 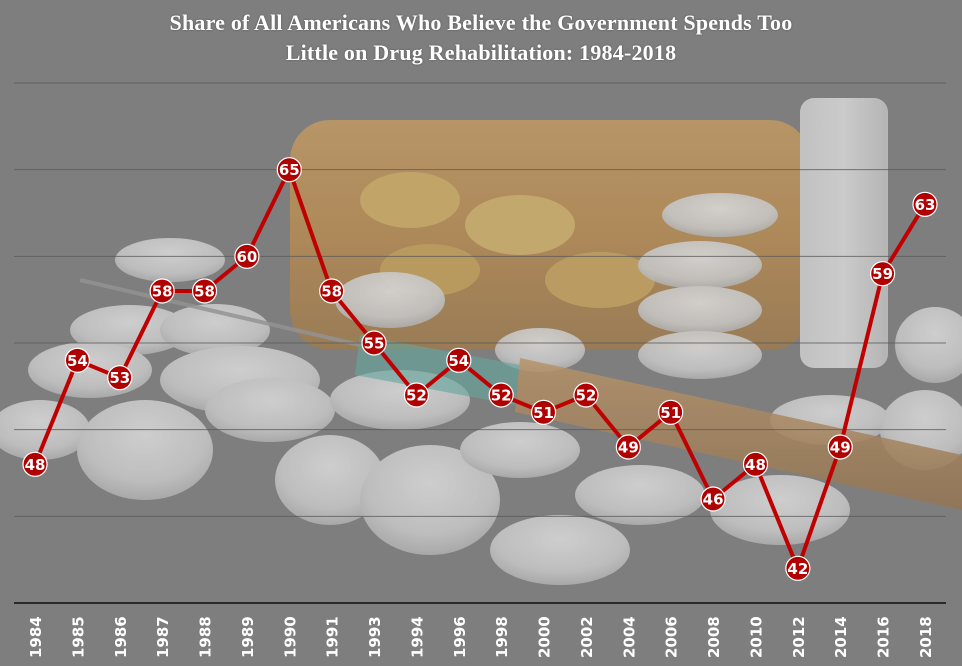 What do you see at coordinates (121, 637) in the screenshot?
I see `x-tick-label: 1986` at bounding box center [121, 637].